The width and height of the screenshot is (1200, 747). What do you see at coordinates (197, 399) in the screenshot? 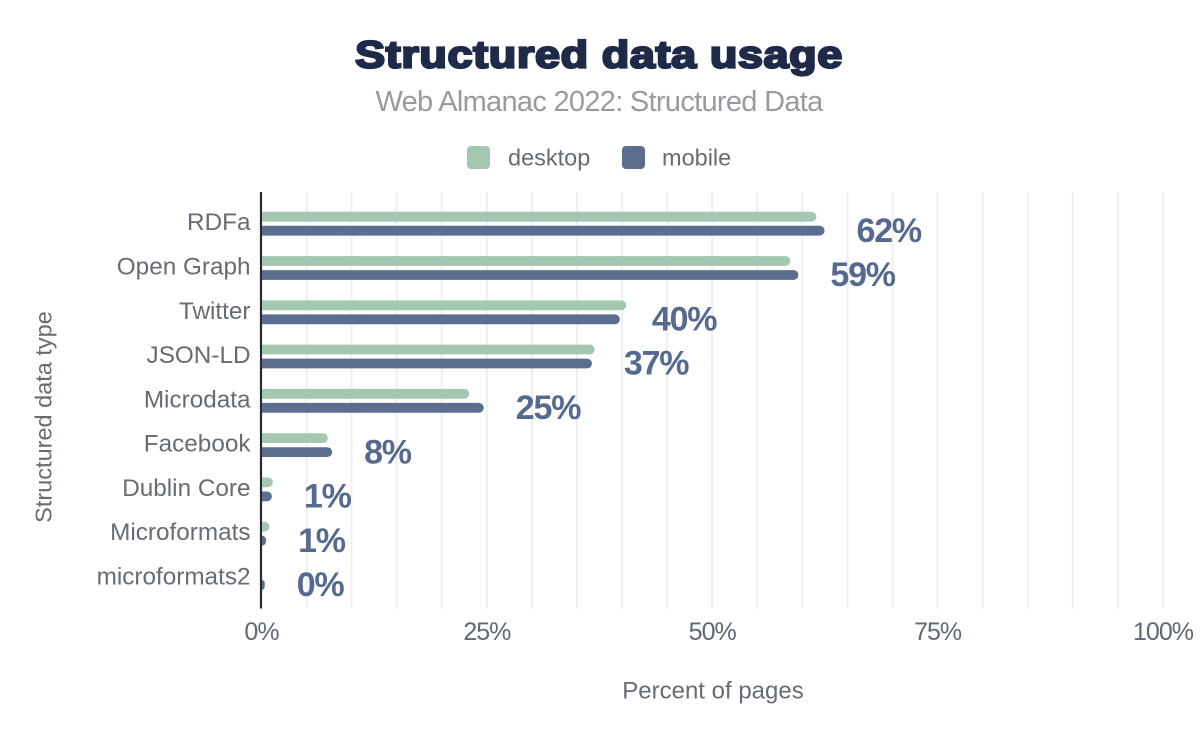
I see `svg-text: Microdata` at bounding box center [197, 399].